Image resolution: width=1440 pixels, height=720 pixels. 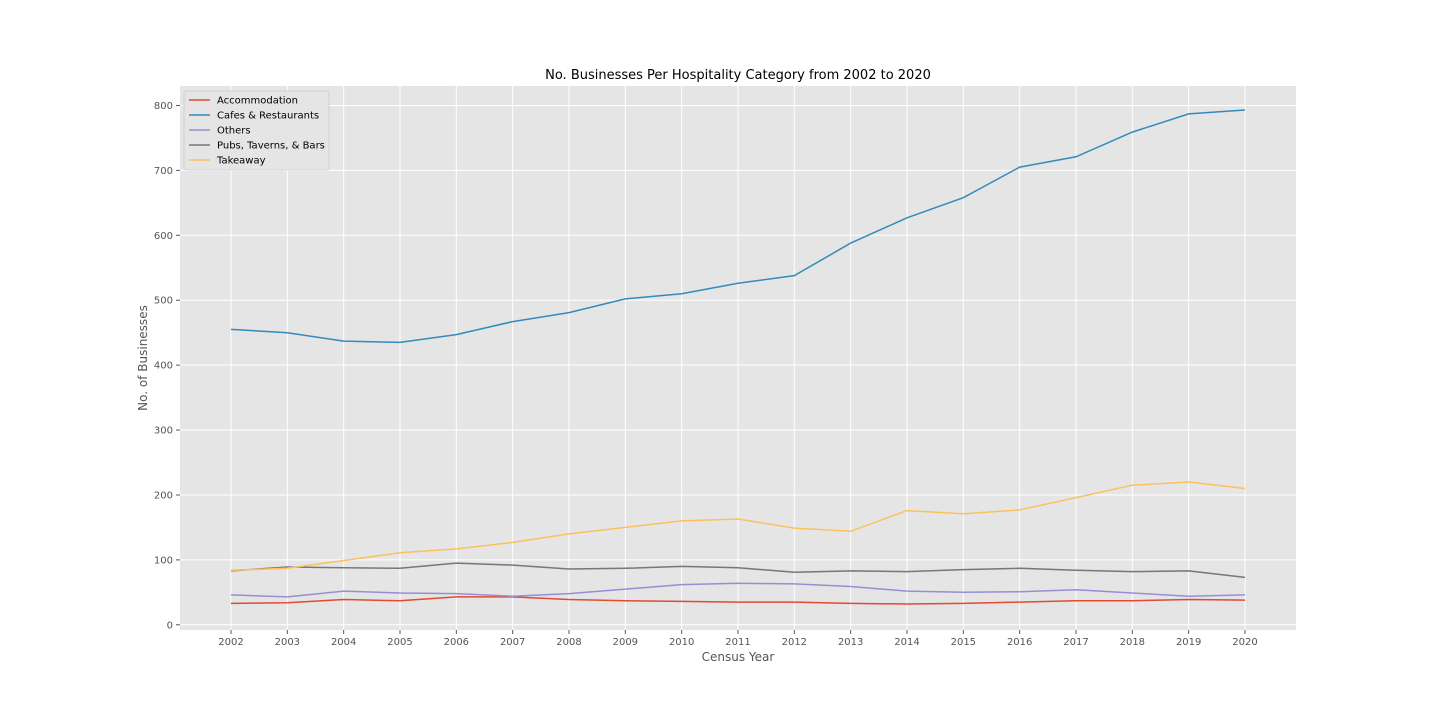 I want to click on y-tick-label: 300, so click(x=163, y=431).